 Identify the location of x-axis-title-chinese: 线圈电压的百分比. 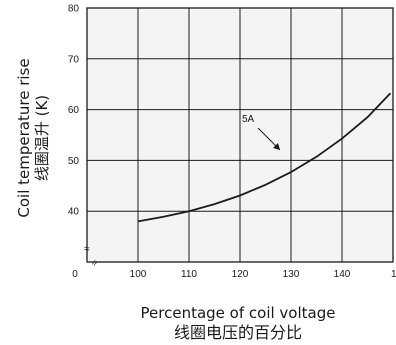
(238, 332).